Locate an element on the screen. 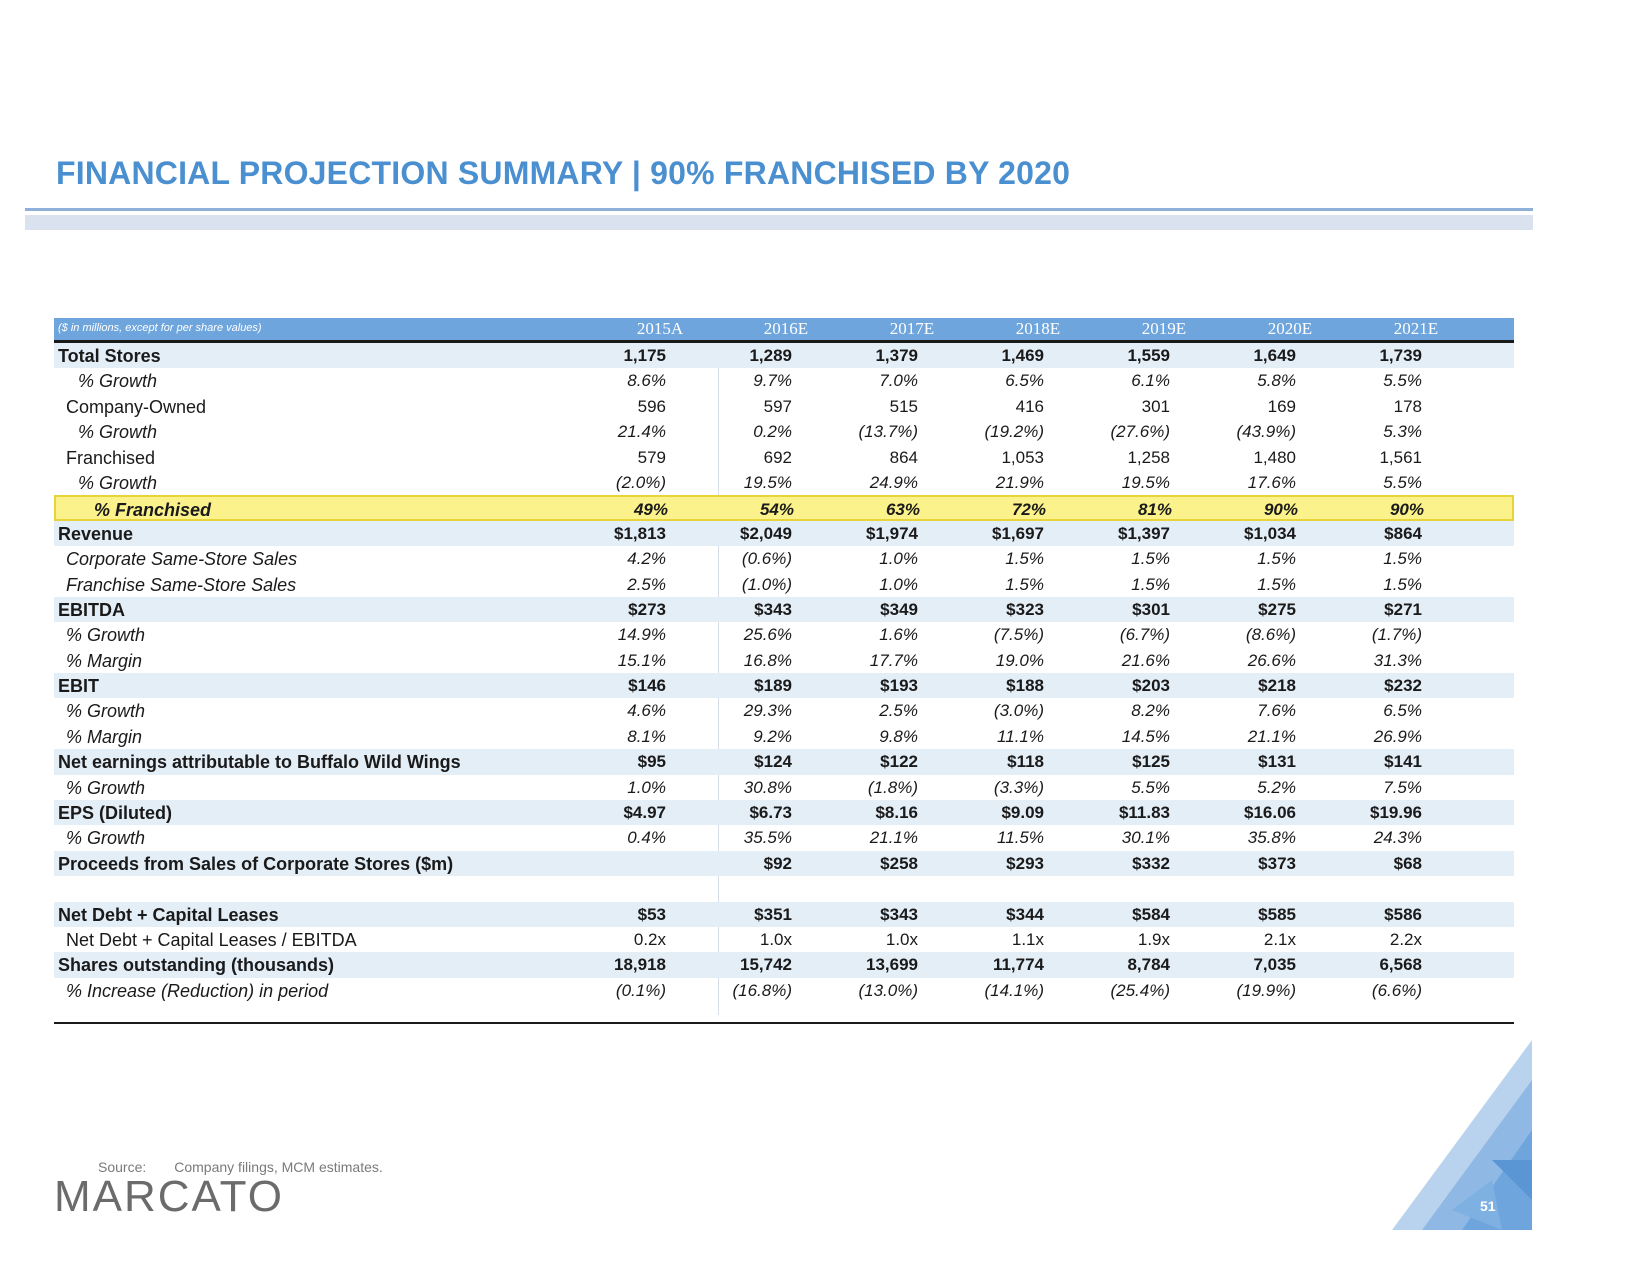 The width and height of the screenshot is (1650, 1275). row-label: EPS (Diluted) is located at coordinates (115, 813).